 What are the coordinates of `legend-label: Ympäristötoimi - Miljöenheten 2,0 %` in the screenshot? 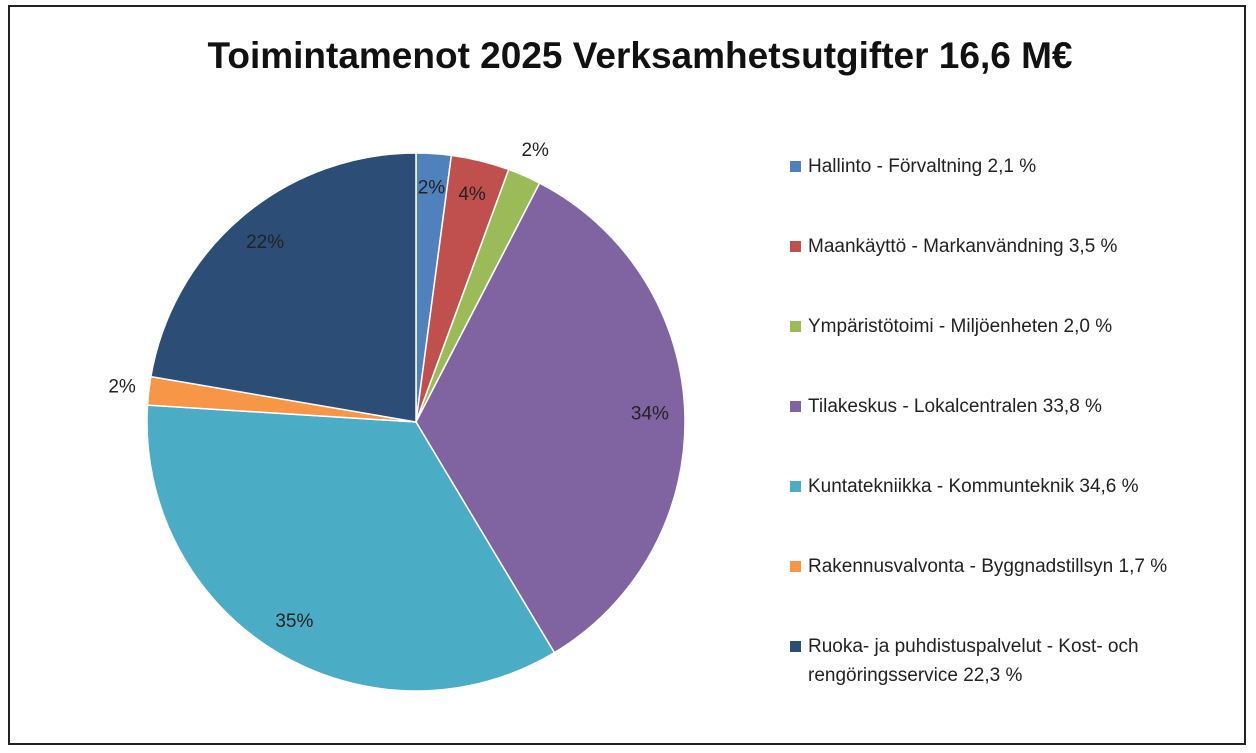 It's located at (960, 326).